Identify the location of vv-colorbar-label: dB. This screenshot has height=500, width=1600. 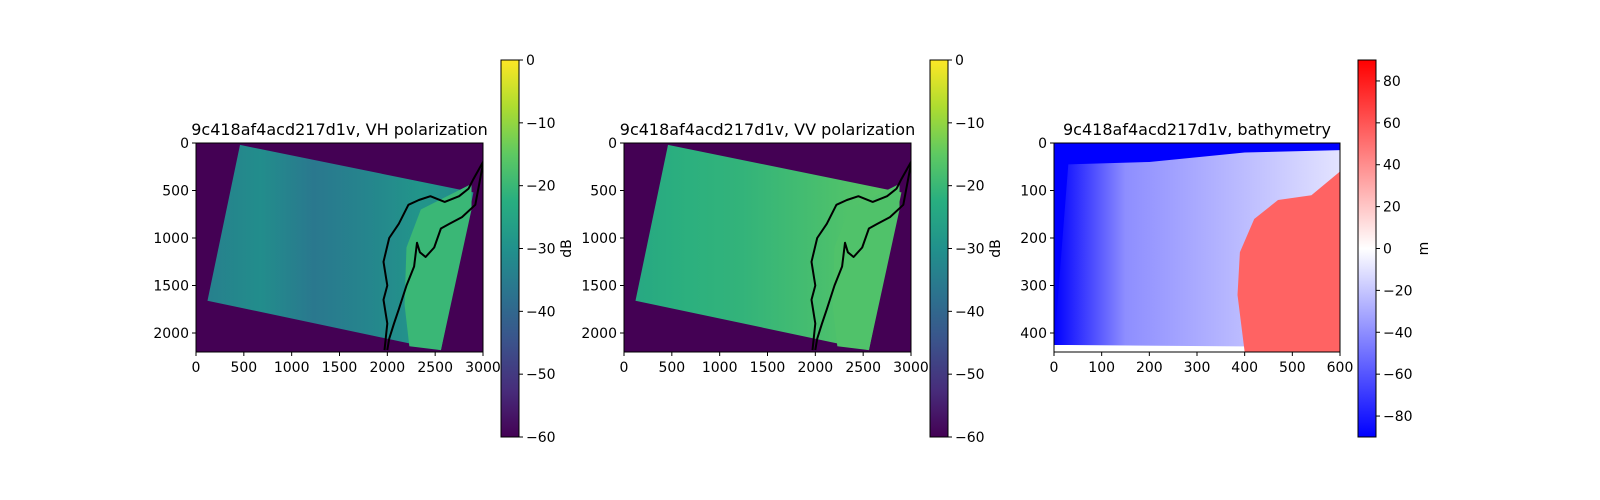
(996, 248).